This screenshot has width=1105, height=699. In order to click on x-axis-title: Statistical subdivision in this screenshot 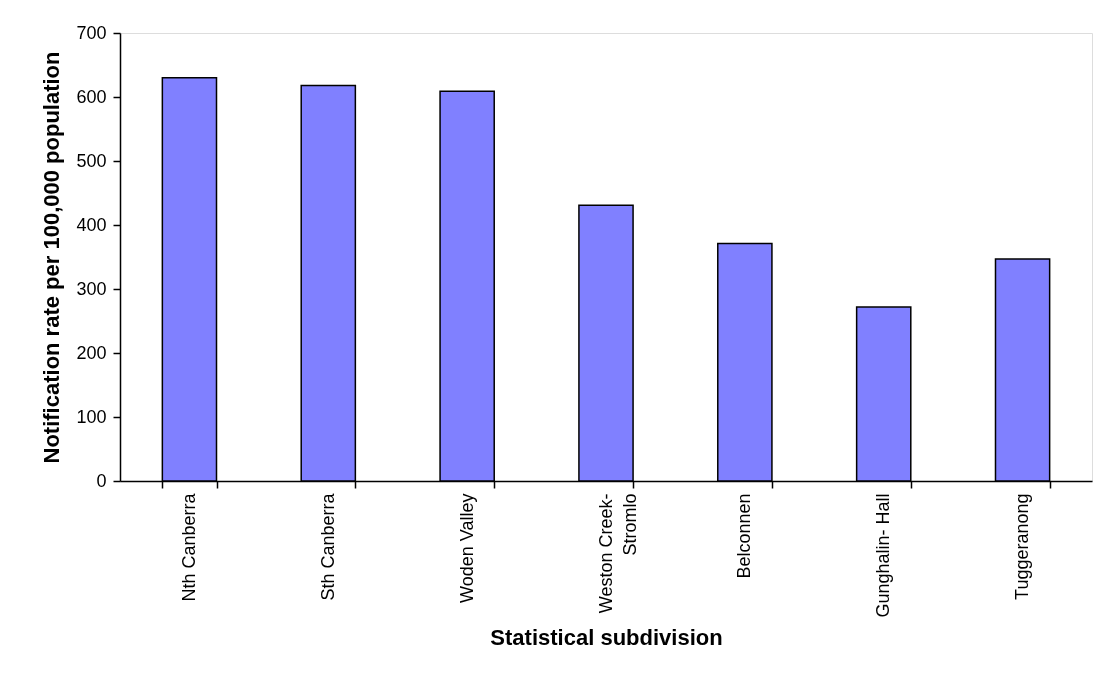, I will do `click(606, 637)`.